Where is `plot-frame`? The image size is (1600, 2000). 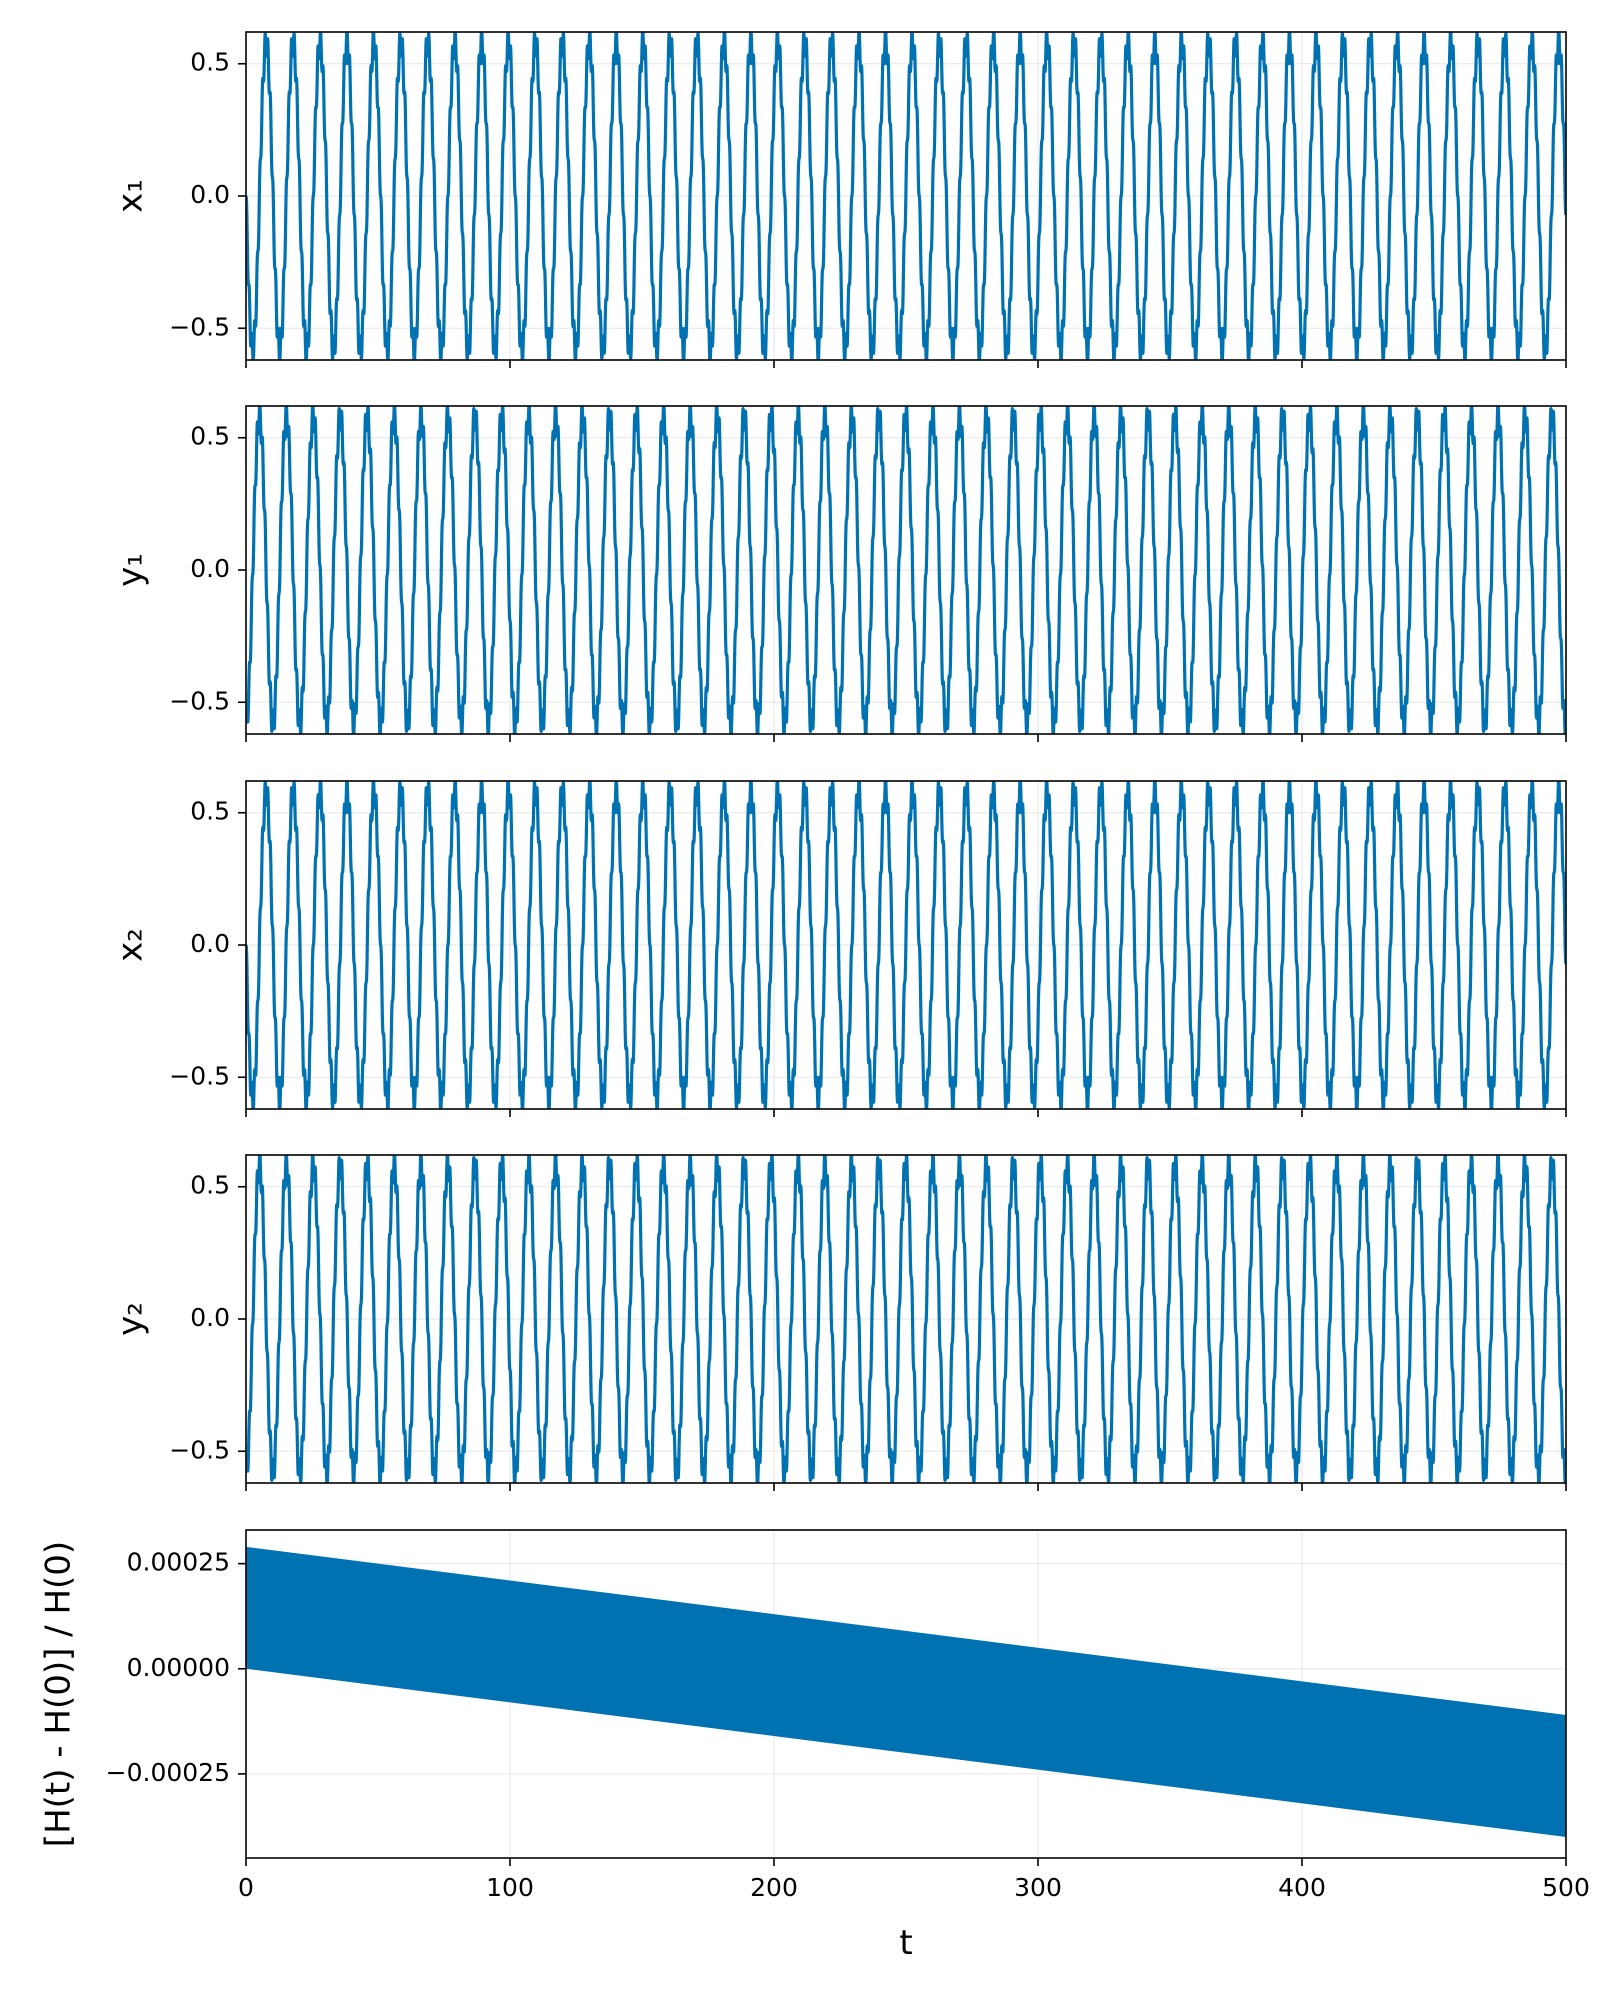 plot-frame is located at coordinates (906, 1694).